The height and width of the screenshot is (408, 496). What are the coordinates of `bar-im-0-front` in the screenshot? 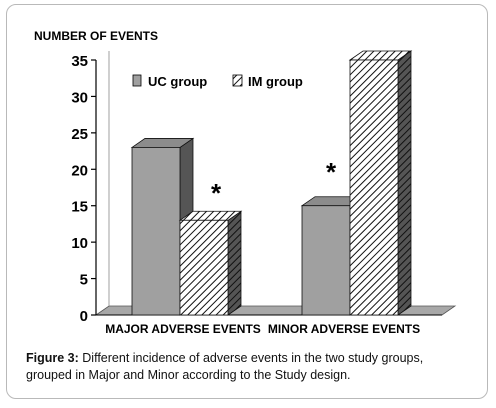 It's located at (204, 267).